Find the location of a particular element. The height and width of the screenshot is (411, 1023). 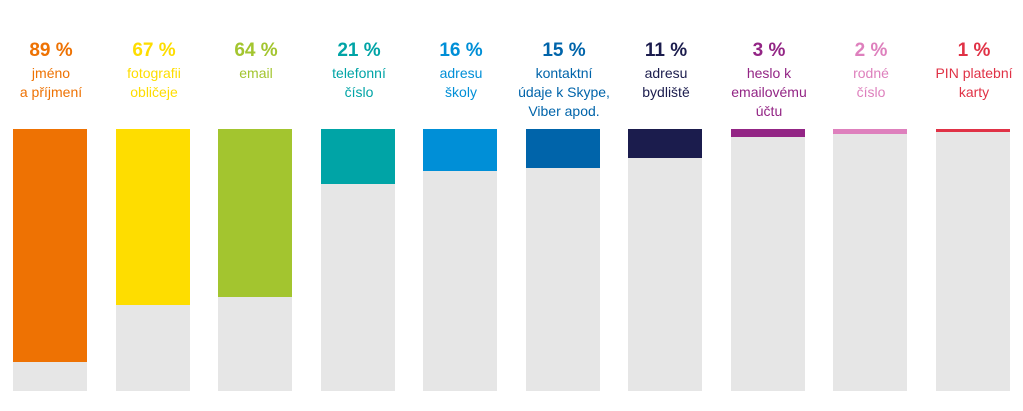

bar-category-label-line: email is located at coordinates (256, 73).